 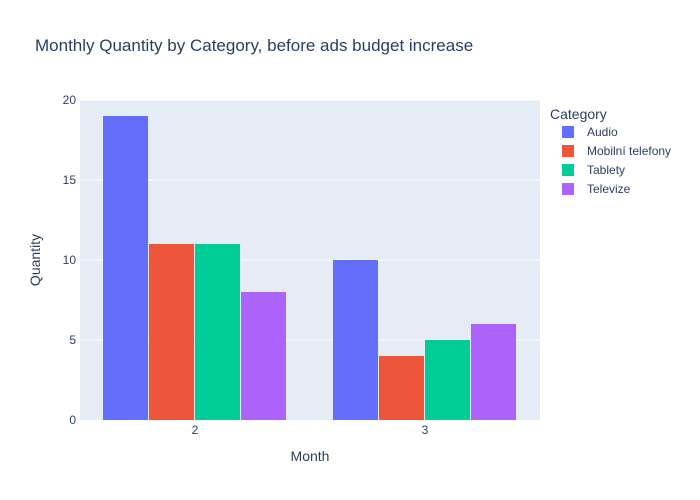 I want to click on y-tick-labels: 0 5 10 15 20, so click(x=70, y=260).